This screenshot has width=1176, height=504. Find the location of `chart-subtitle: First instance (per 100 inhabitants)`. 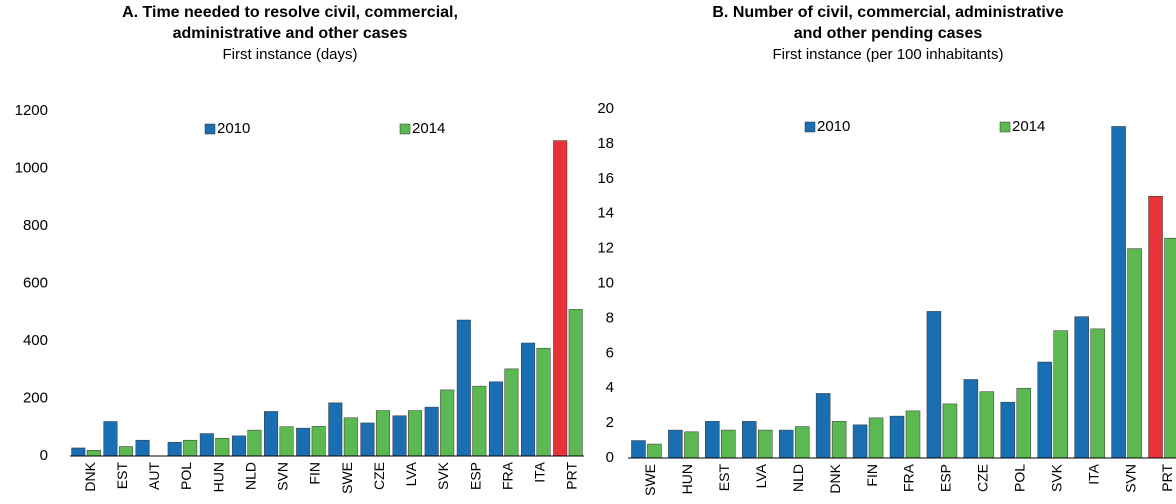

chart-subtitle: First instance (per 100 inhabitants) is located at coordinates (888, 54).